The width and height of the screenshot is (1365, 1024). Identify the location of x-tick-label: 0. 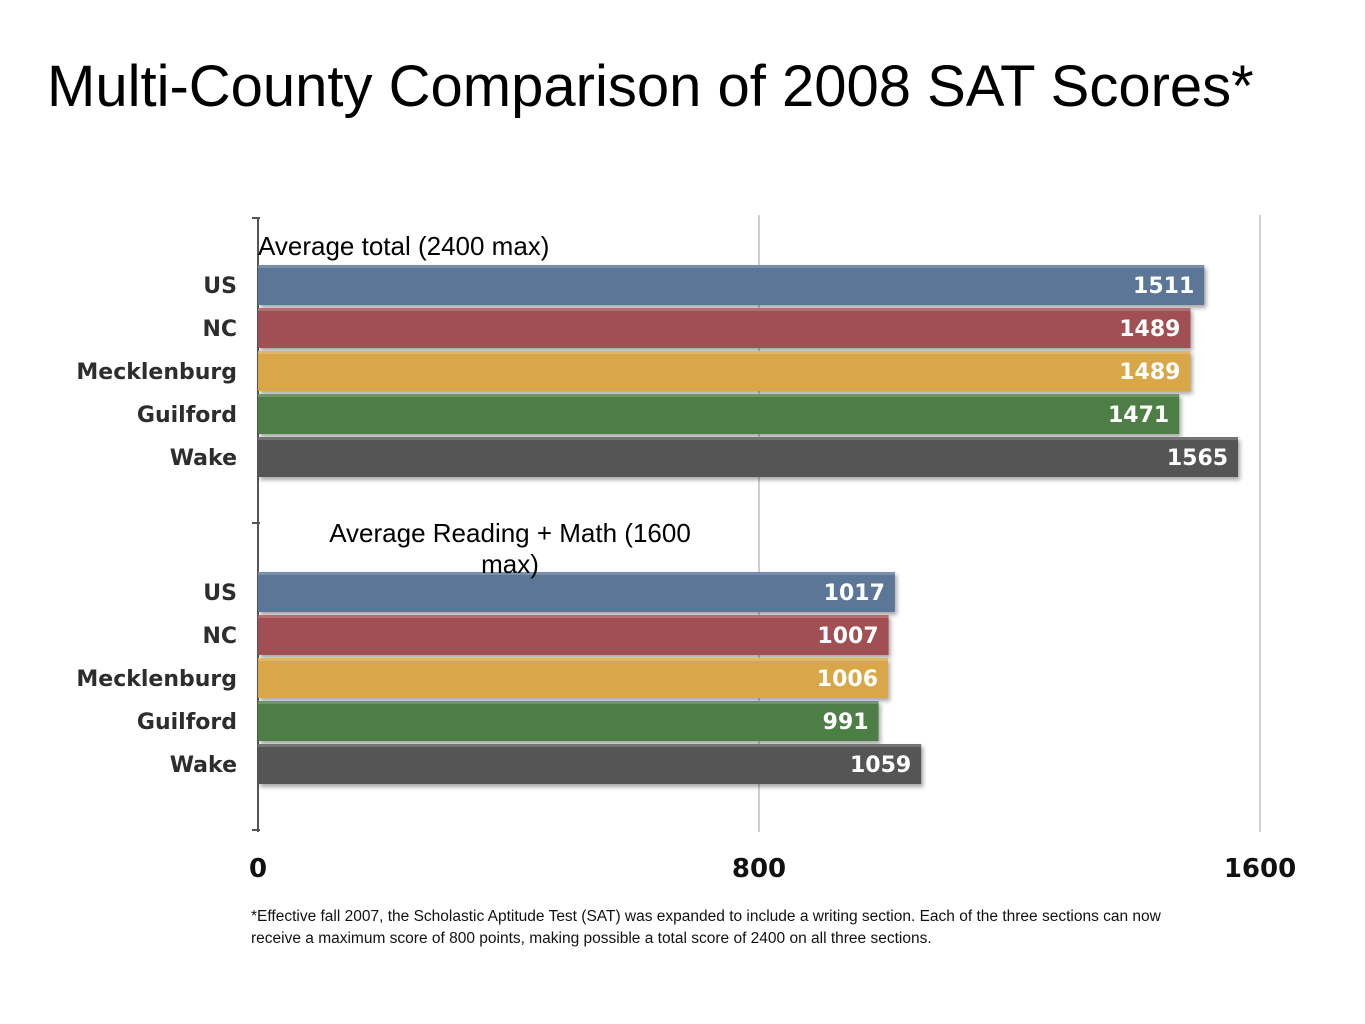
(258, 869).